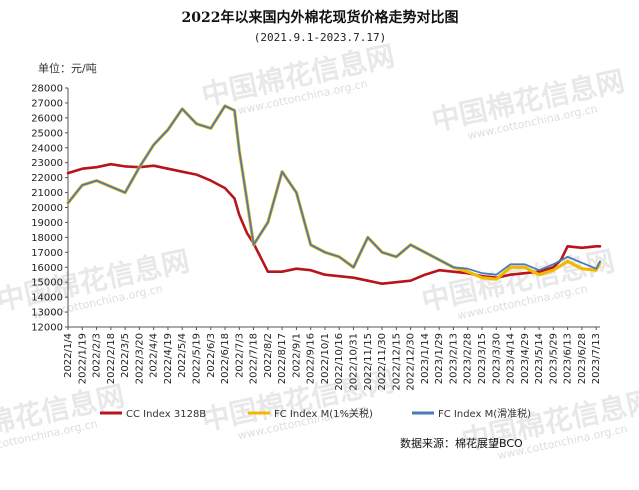  I want to click on x-tick-label: 2023/4/14, so click(511, 358).